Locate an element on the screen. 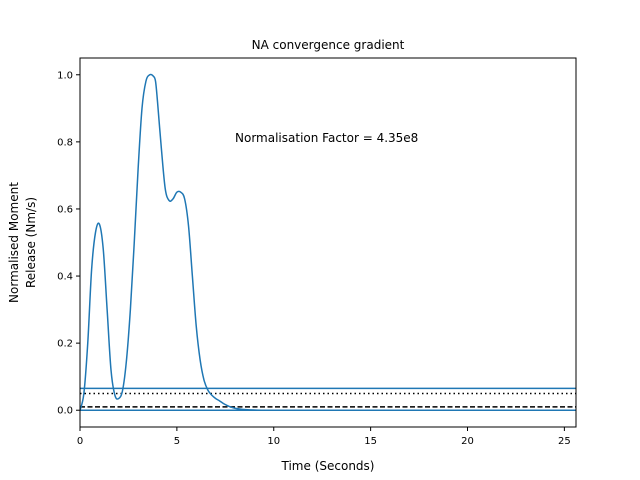 This screenshot has height=480, width=640. x-tick-label: 0 is located at coordinates (80, 441).